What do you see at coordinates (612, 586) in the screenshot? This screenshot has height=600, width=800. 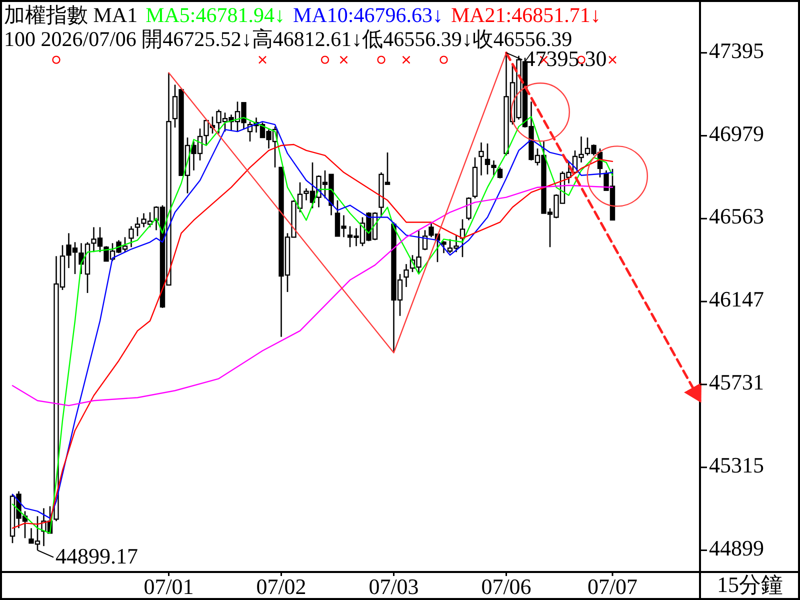 I see `x-tick-label: 07/07` at bounding box center [612, 586].